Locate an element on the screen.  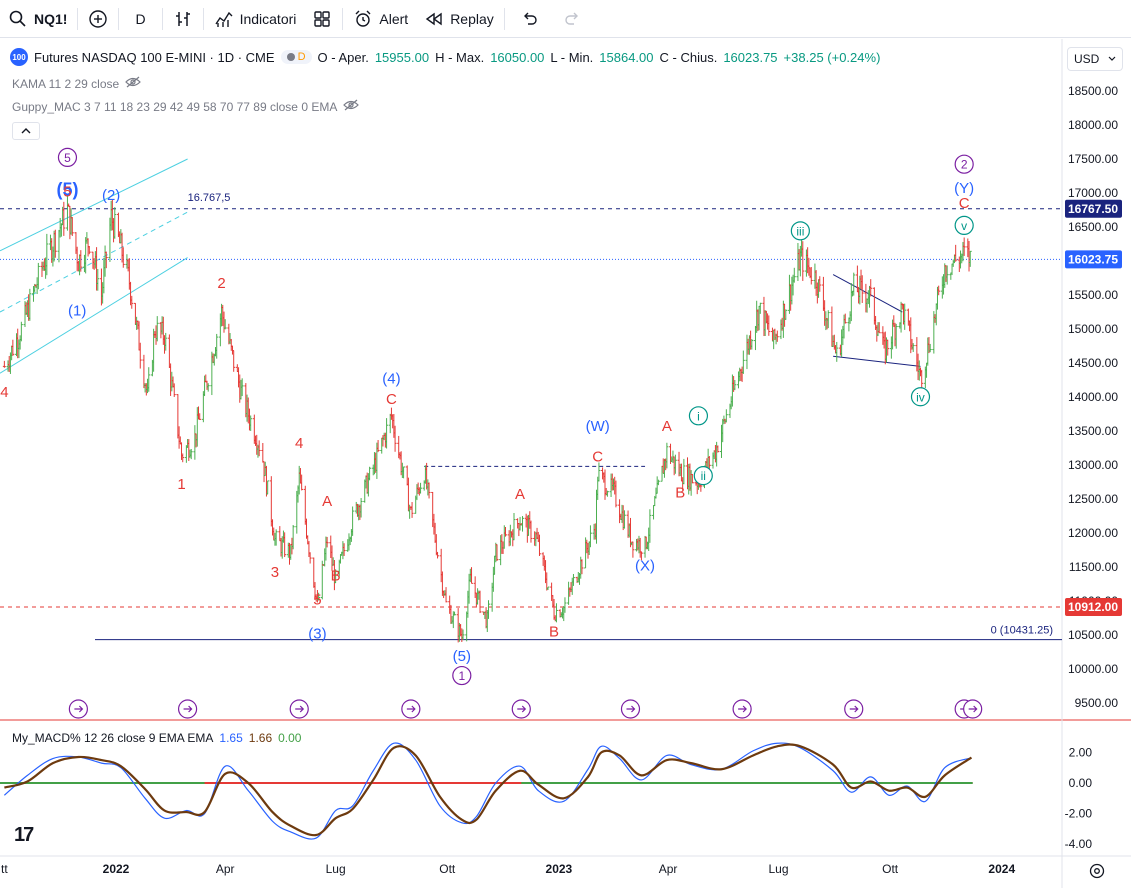
data-status-badge: D is located at coordinates (296, 57).